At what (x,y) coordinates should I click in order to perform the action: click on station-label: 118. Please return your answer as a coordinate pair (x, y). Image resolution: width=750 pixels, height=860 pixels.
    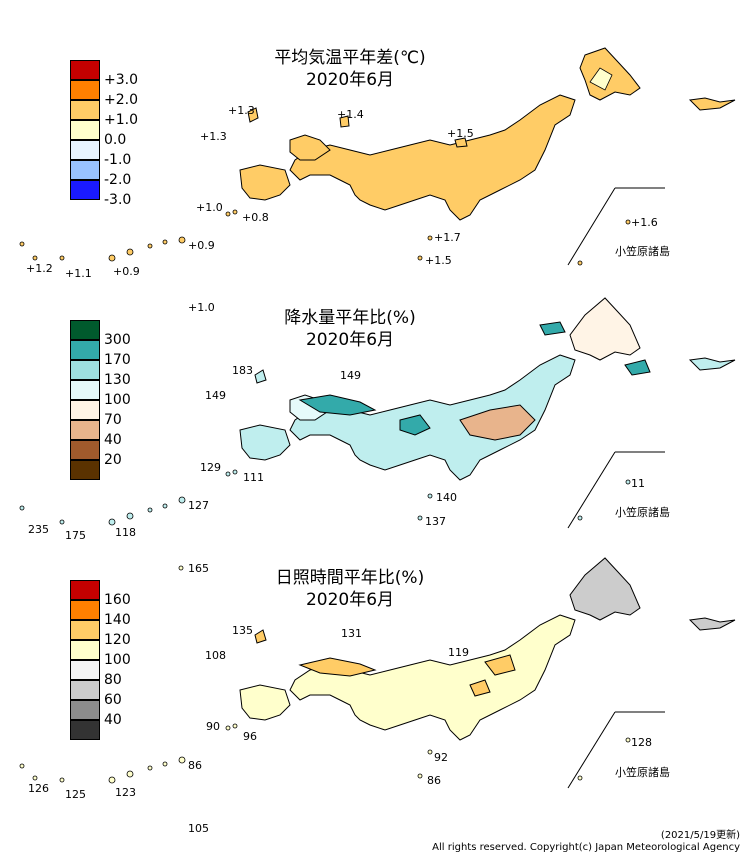
    Looking at the image, I should click on (125, 532).